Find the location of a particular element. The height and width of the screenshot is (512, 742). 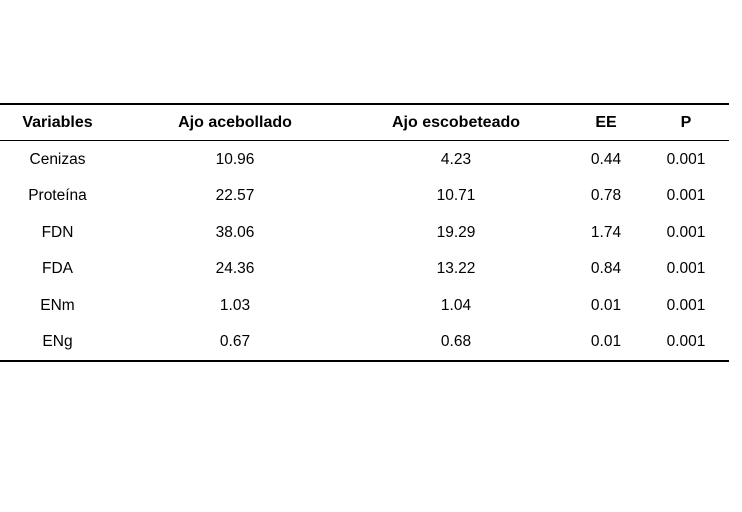

cell-variable: Proteína is located at coordinates (57, 195).